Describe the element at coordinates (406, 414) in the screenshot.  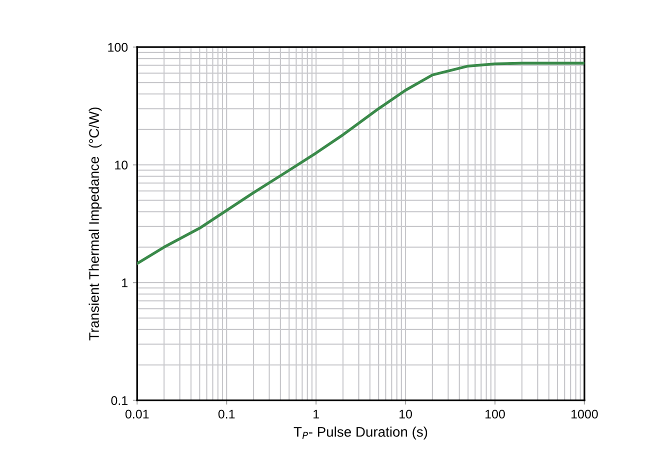
I see `x-tick-label: 10` at that location.